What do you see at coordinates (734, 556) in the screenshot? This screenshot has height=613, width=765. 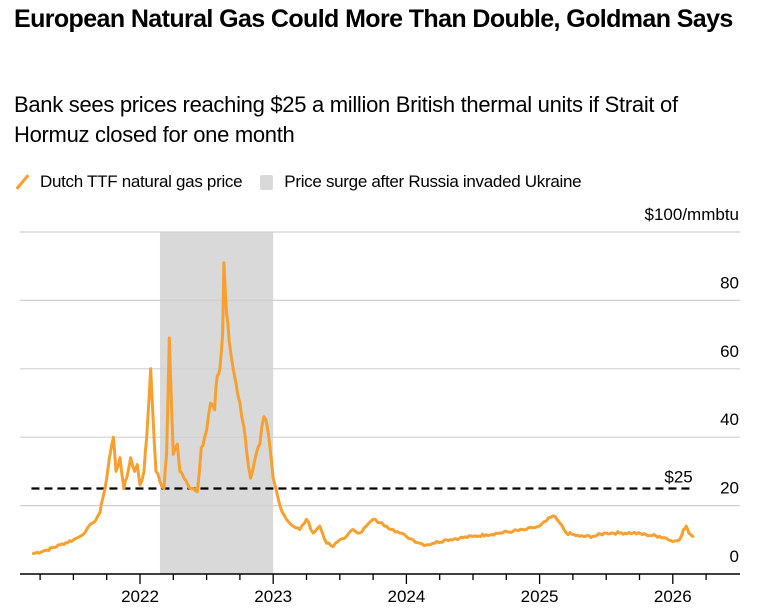 I see `y-tick-label: 0` at bounding box center [734, 556].